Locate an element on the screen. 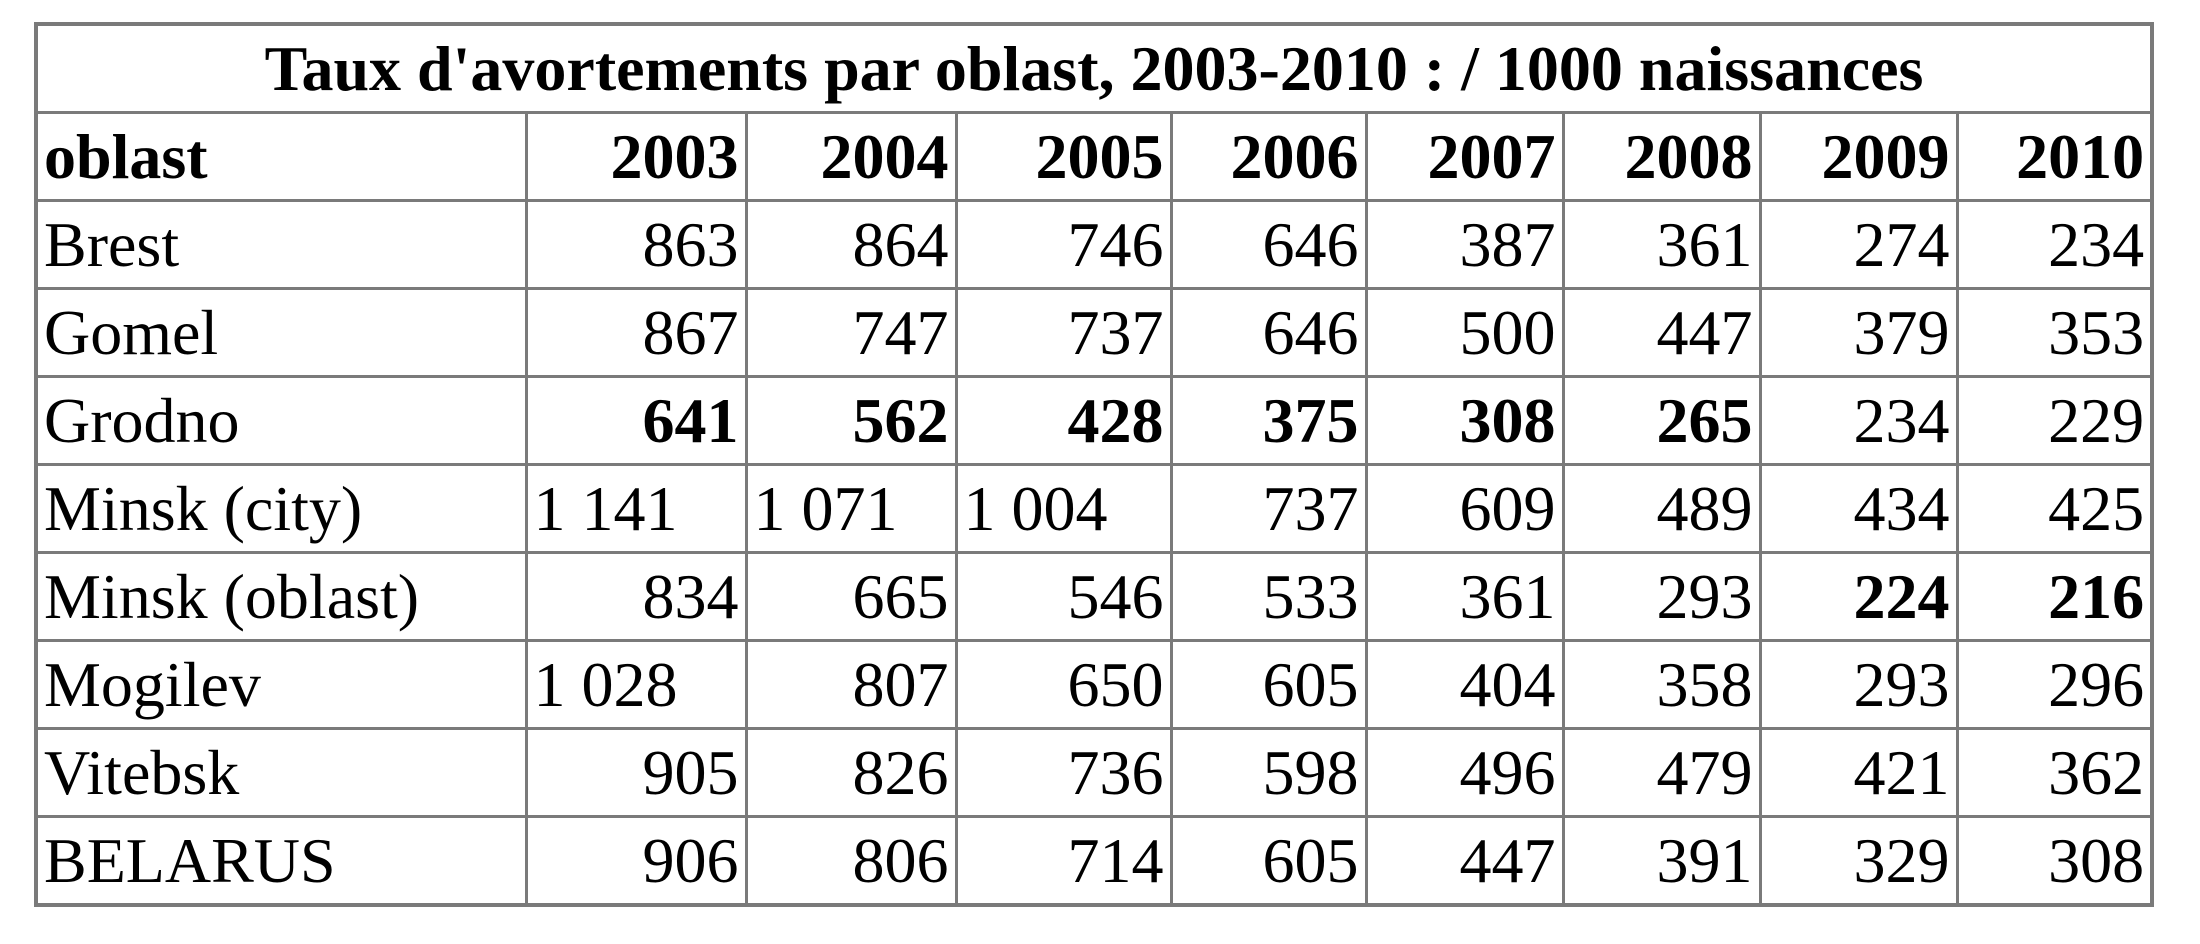  value-cell: 375 is located at coordinates (1268, 420).